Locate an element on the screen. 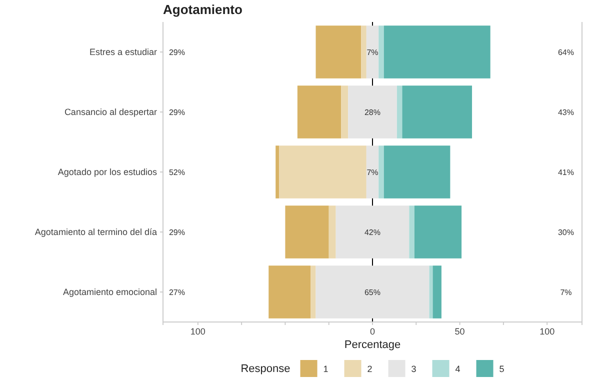 This screenshot has height=384, width=589. y-tick-label: Agotamiento al termino del día is located at coordinates (95, 231).